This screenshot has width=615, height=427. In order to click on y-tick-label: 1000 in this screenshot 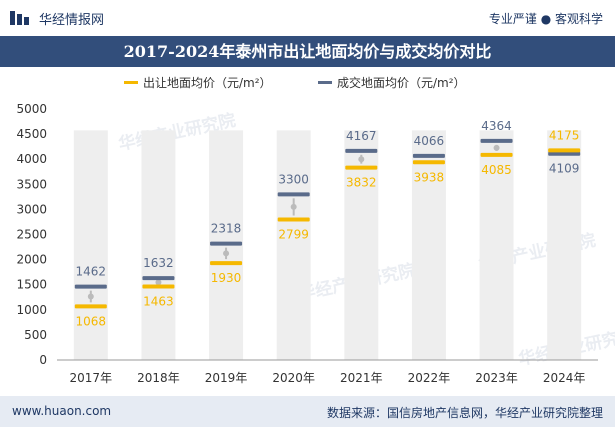, I will do `click(31, 310)`.